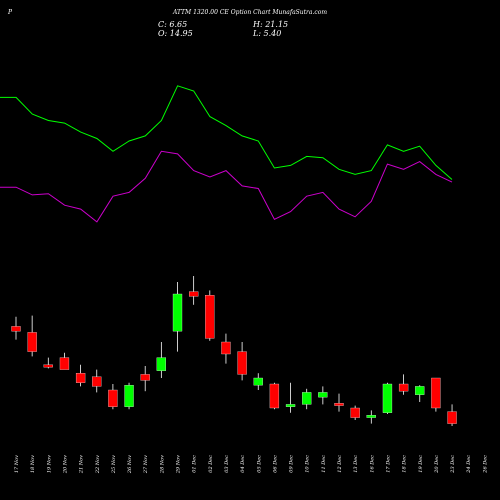 The width and height of the screenshot is (500, 500). Describe the element at coordinates (49, 464) in the screenshot. I see `x-tick-label: 19 Nov` at that location.